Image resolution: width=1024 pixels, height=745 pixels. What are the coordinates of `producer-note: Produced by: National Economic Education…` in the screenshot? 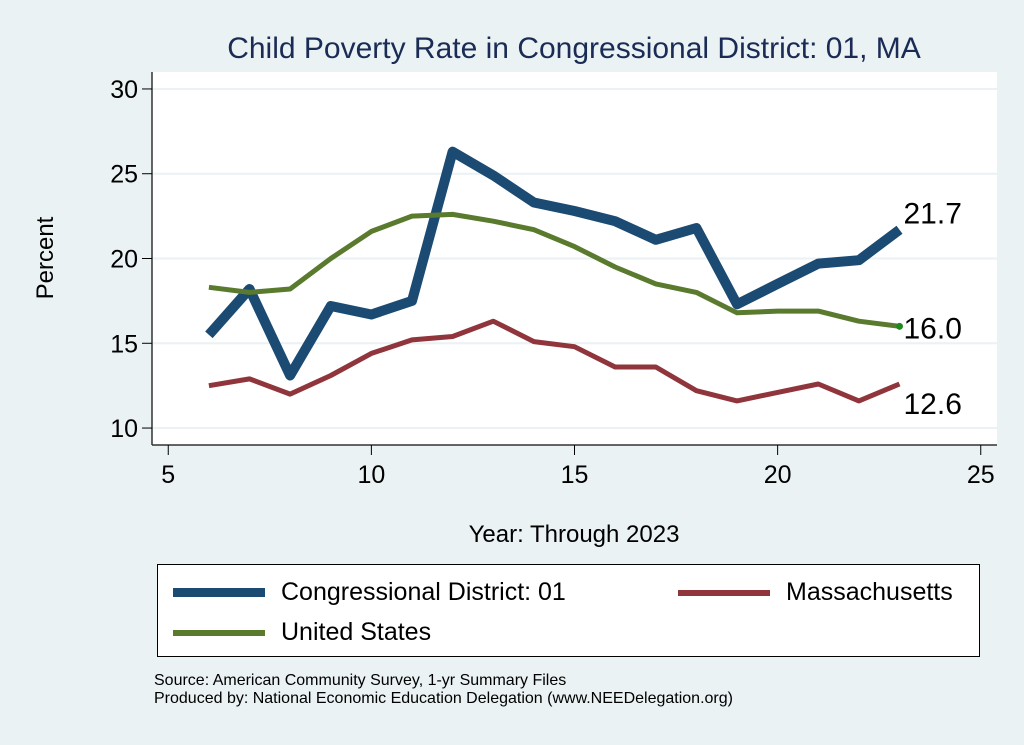 It's located at (443, 698).